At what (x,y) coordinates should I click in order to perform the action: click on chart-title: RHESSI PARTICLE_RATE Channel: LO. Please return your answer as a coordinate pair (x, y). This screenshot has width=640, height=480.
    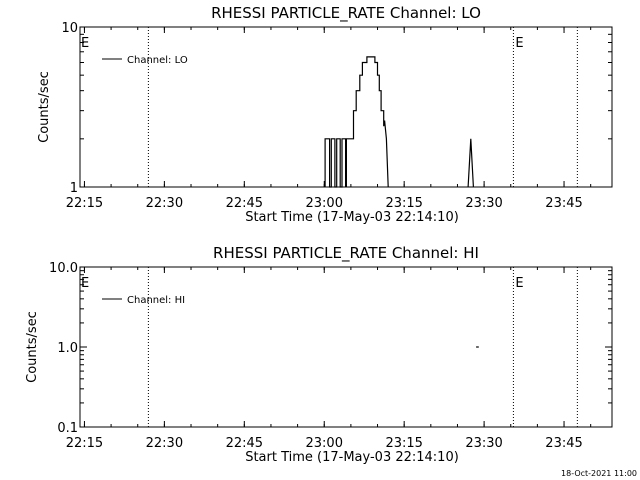
    Looking at the image, I should click on (346, 13).